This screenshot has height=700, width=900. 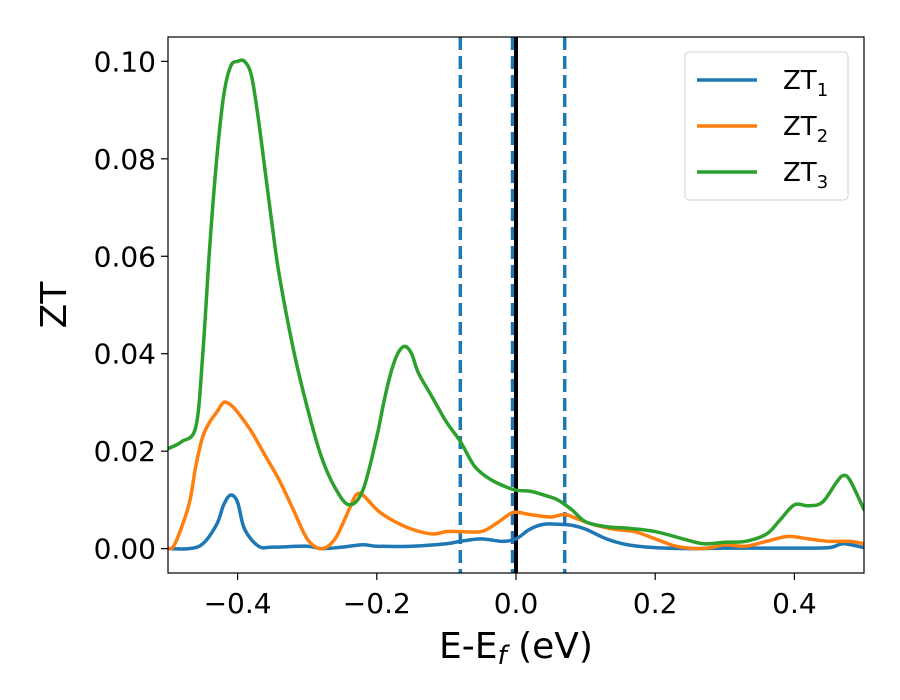 What do you see at coordinates (516, 603) in the screenshot?
I see `x-tick-label: 0.0` at bounding box center [516, 603].